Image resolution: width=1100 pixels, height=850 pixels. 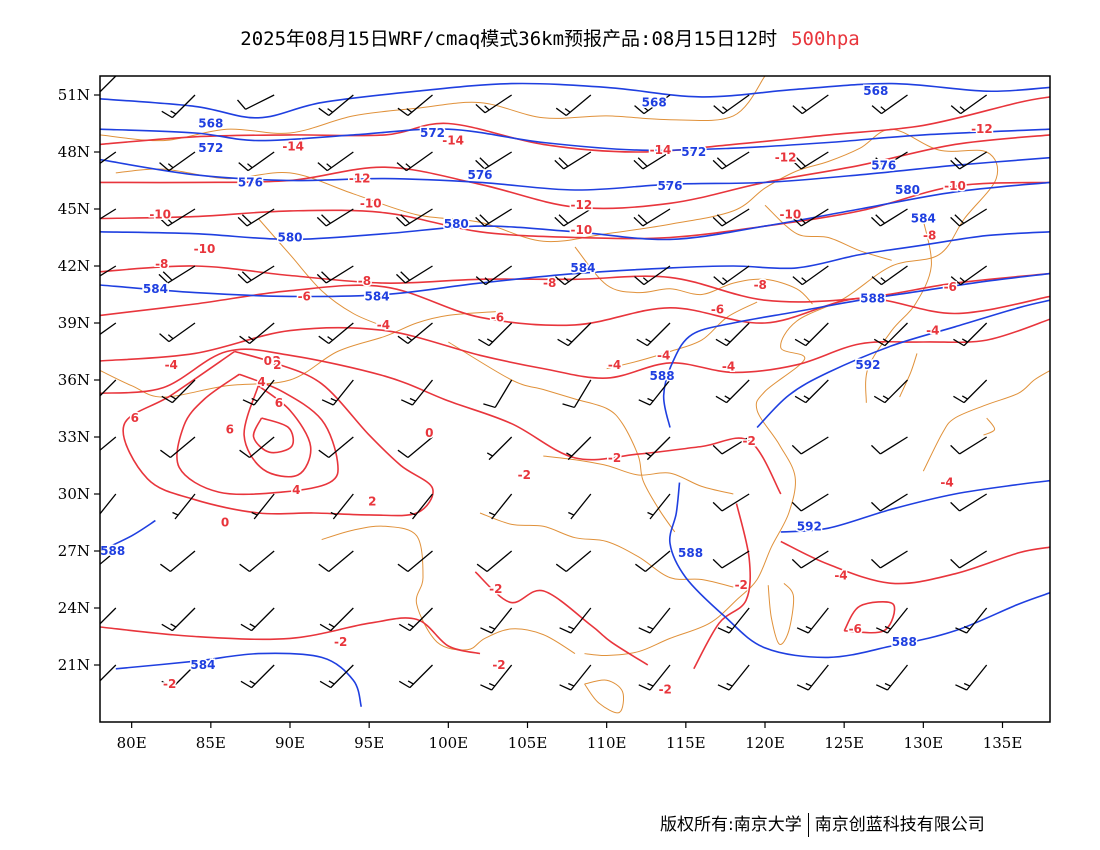 What do you see at coordinates (686, 743) in the screenshot?
I see `x-tick-label: 115E` at bounding box center [686, 743].